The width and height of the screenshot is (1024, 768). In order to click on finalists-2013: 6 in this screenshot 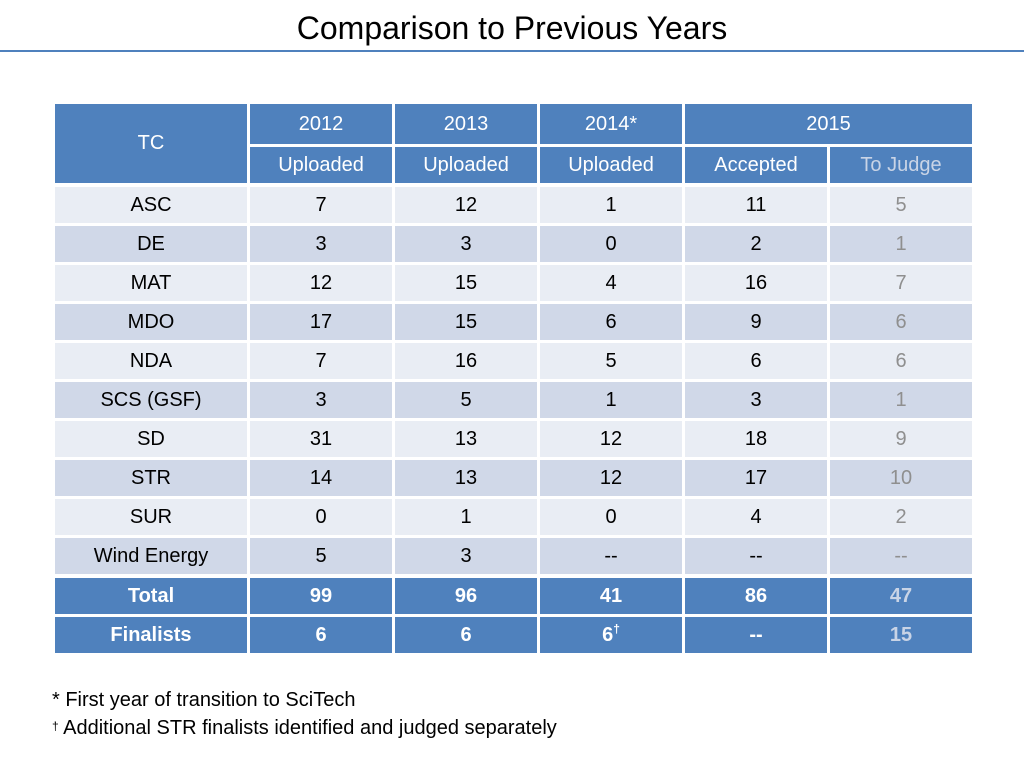, I will do `click(466, 635)`.